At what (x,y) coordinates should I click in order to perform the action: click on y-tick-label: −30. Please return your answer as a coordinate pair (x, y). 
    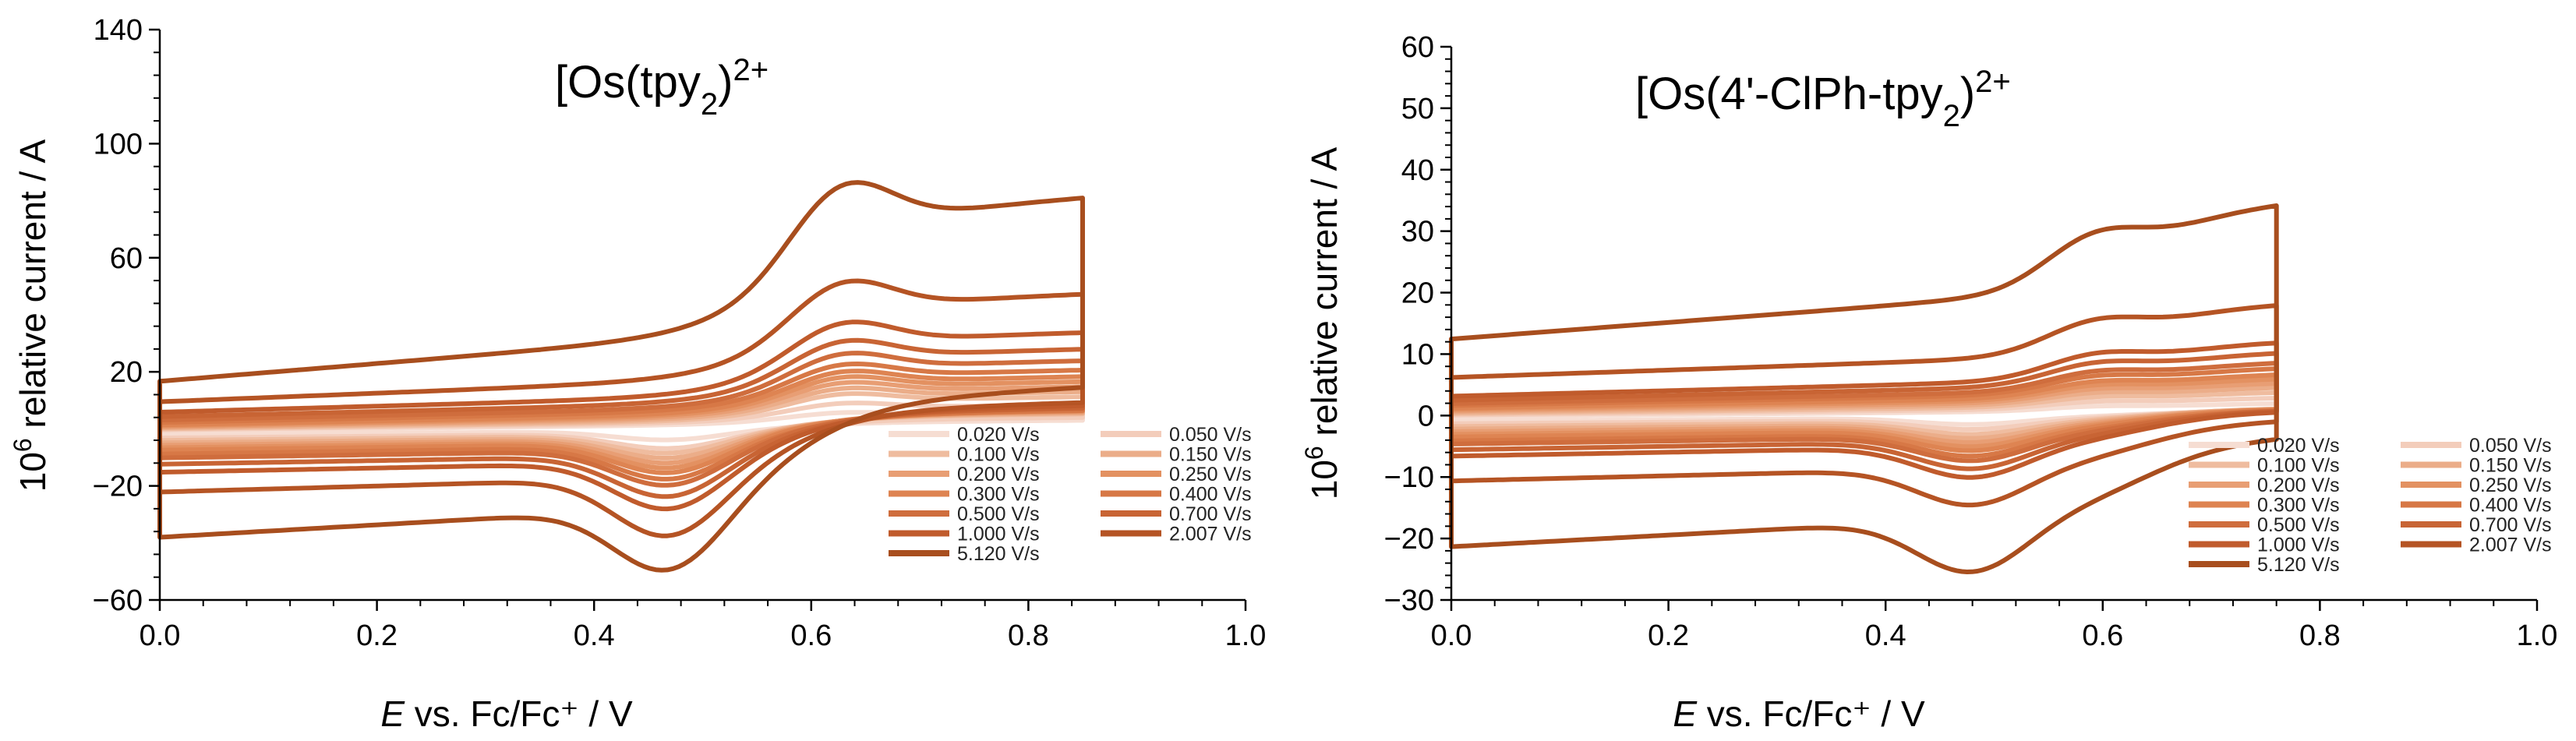
    Looking at the image, I should click on (1409, 600).